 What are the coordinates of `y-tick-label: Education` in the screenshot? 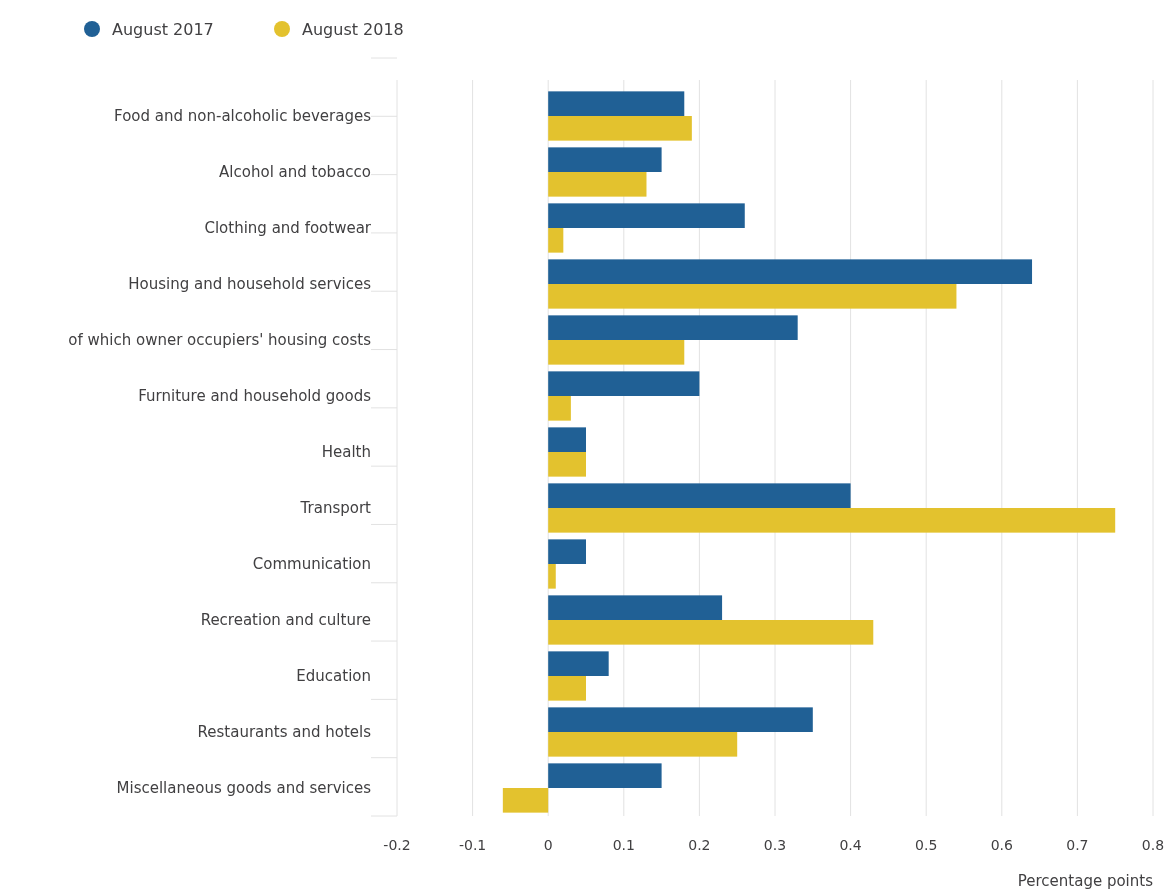 It's located at (333, 676).